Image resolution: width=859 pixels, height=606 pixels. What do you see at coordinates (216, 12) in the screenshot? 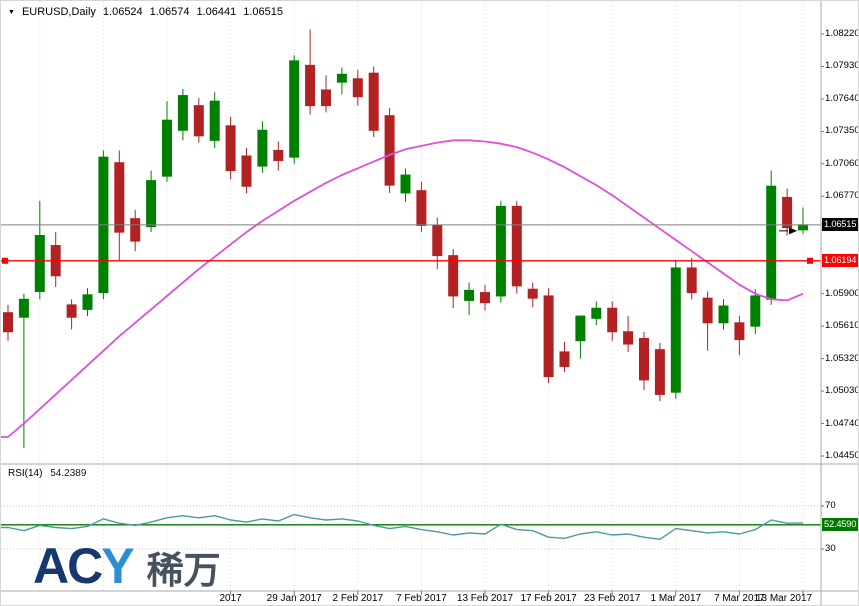
I see `ohlc-low-value: 1.06441` at bounding box center [216, 12].